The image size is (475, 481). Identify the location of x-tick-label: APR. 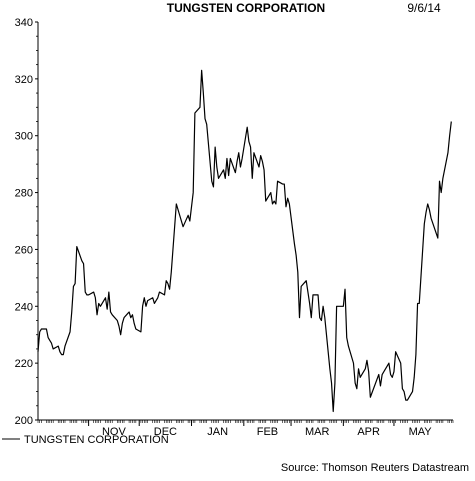
(368, 432).